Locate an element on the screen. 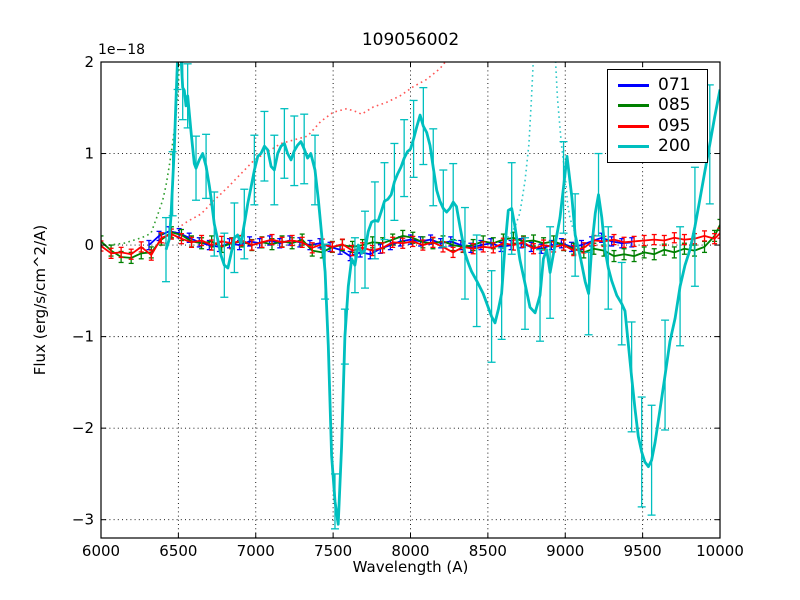 The image size is (800, 600). x-tick-label: 8000 is located at coordinates (410, 551).